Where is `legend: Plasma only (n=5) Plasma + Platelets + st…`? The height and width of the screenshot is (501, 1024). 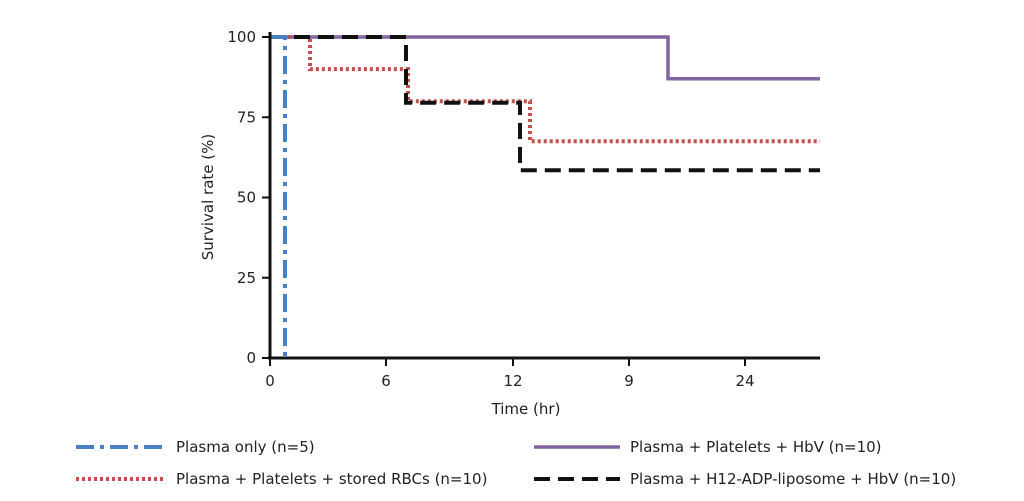
legend: Plasma only (n=5) Plasma + Platelets + st… is located at coordinates (516, 463).